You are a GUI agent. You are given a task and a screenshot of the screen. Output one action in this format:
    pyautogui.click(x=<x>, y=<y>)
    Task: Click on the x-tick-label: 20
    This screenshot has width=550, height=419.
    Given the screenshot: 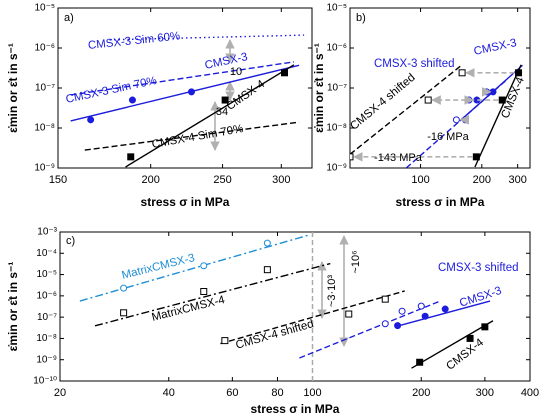 What is the action you would take?
    pyautogui.click(x=60, y=393)
    